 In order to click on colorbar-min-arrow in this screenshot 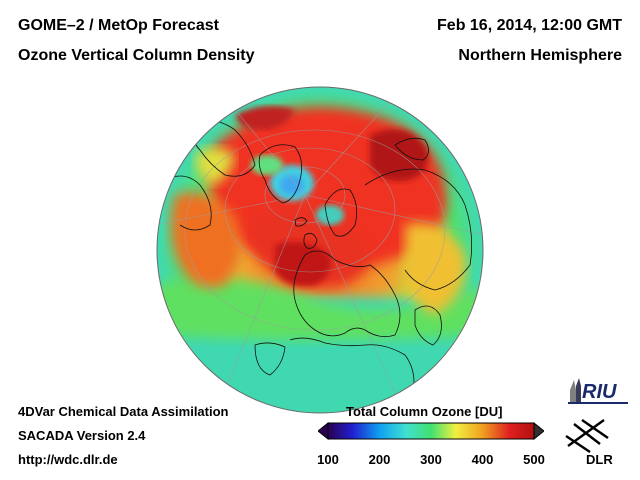, I will do `click(323, 431)`.